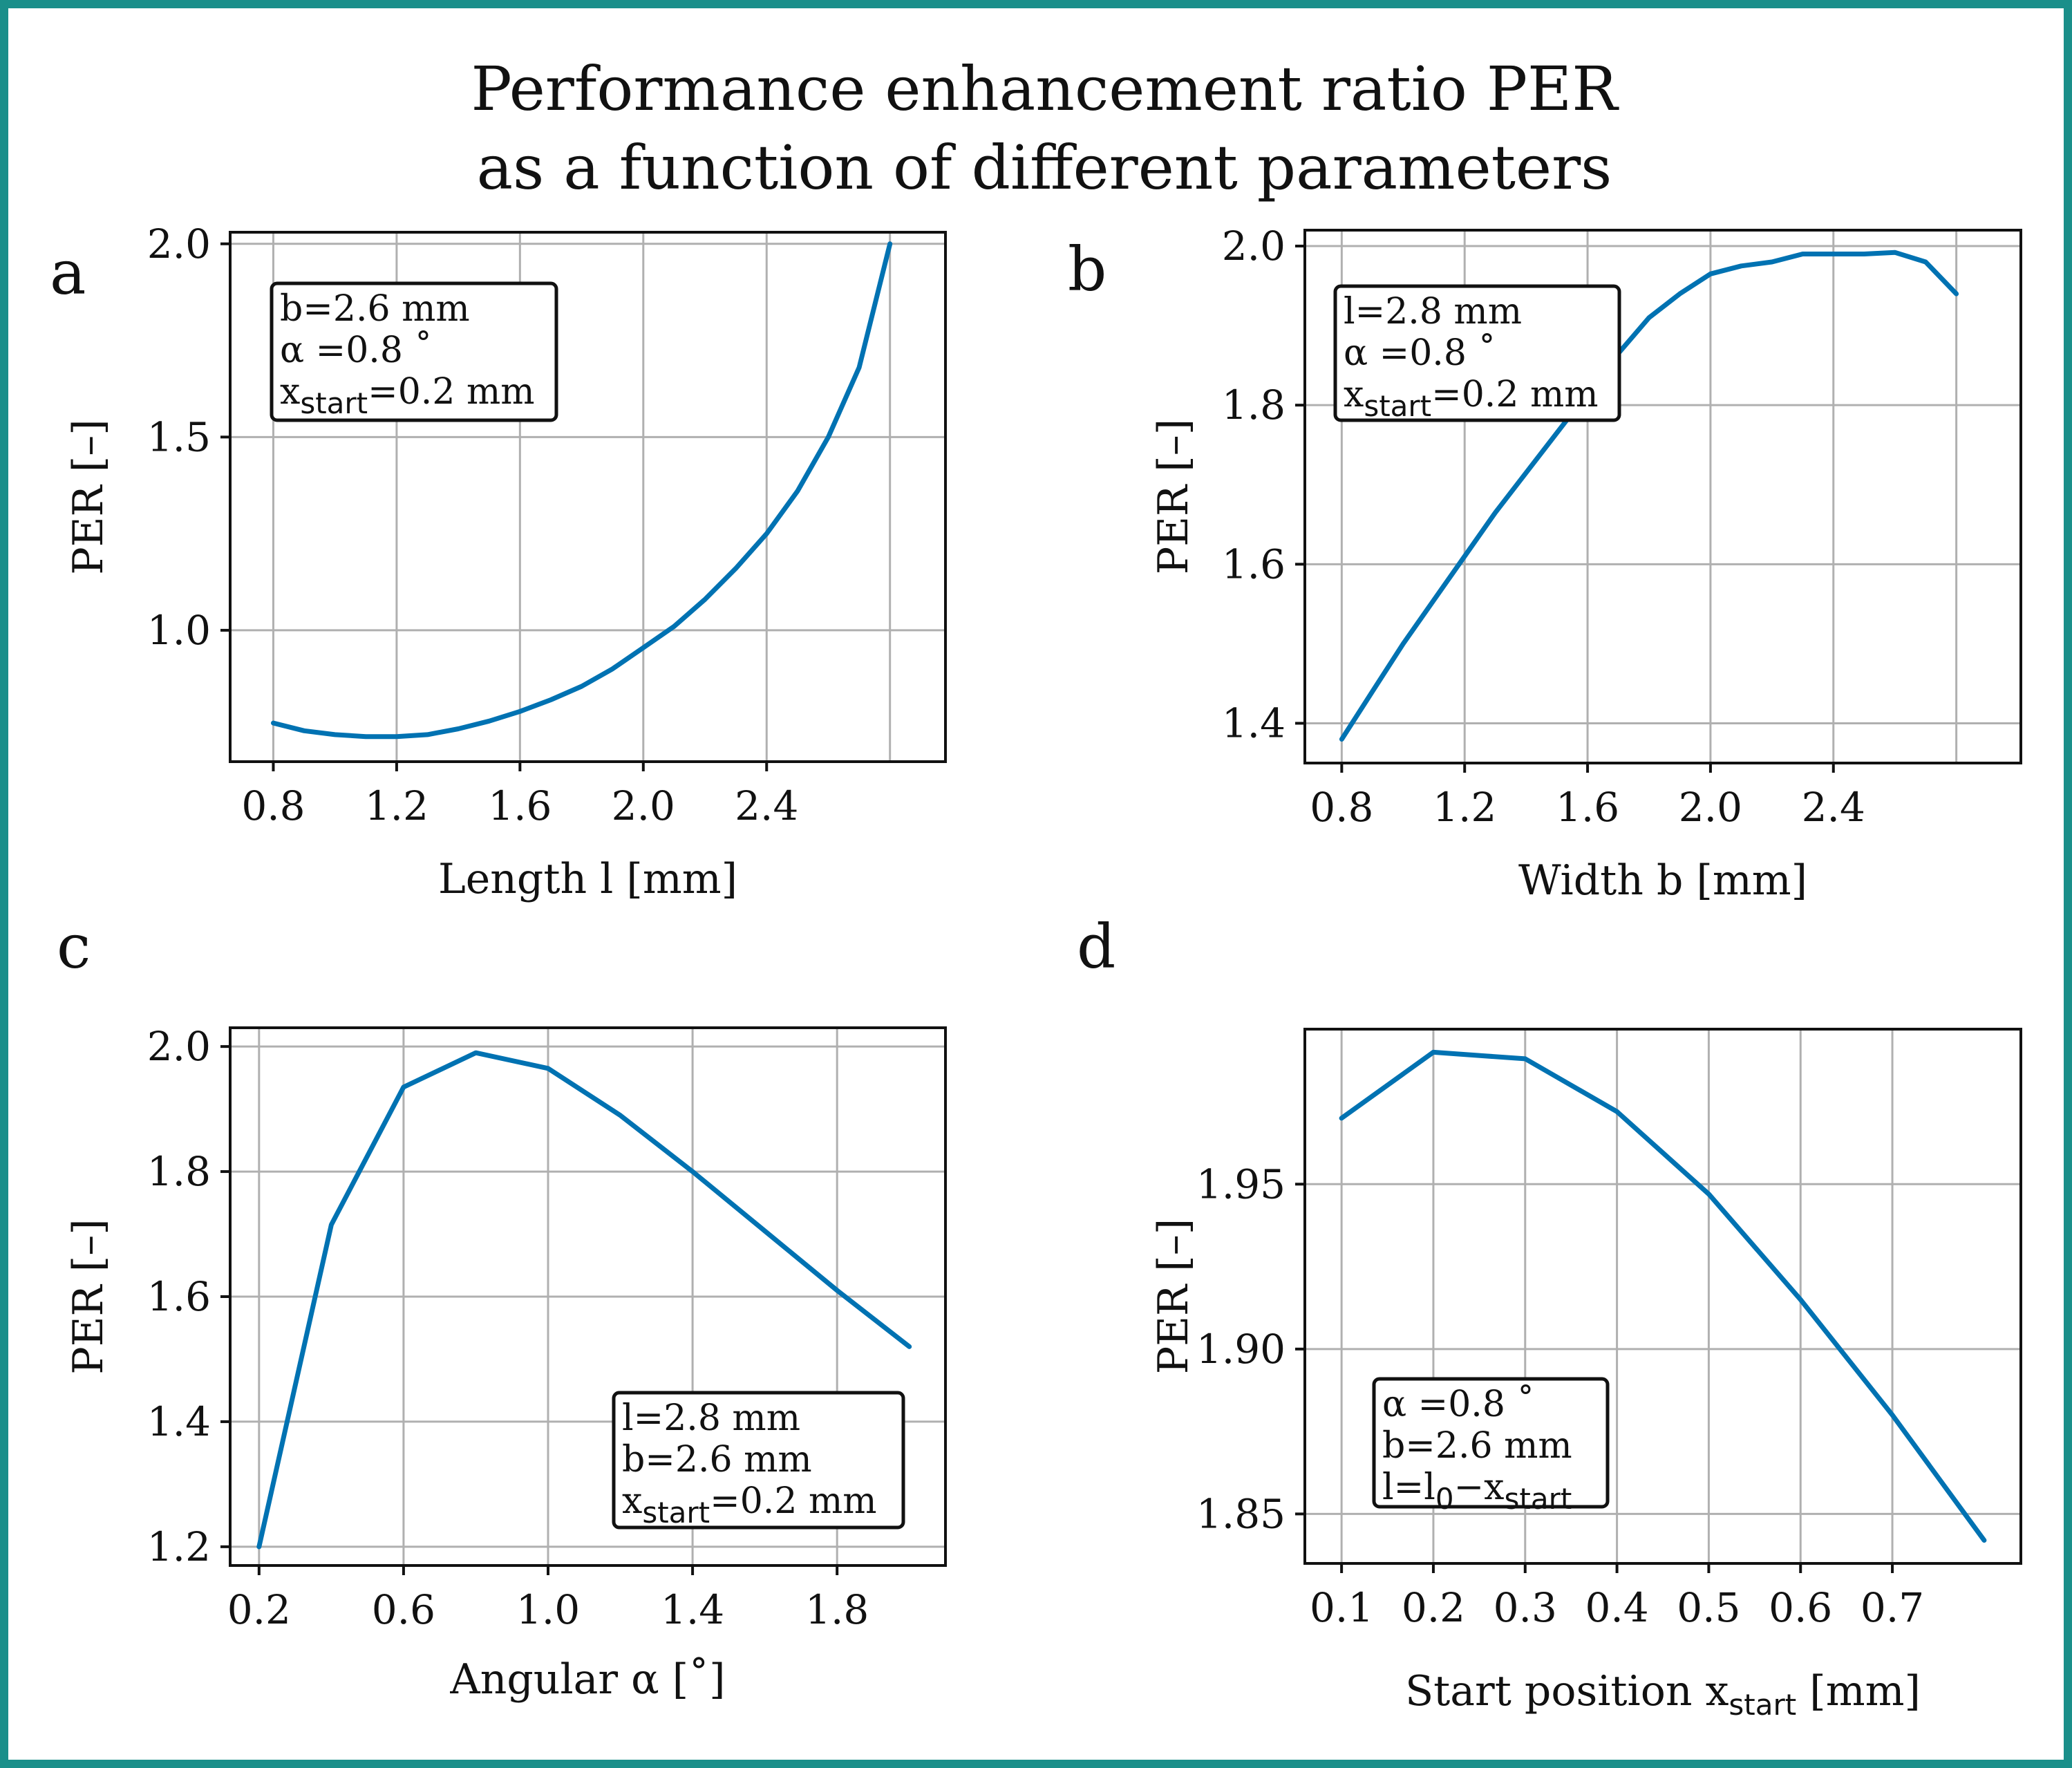  I want to click on y-tick-label-b-1: 1.6, so click(1253, 563).